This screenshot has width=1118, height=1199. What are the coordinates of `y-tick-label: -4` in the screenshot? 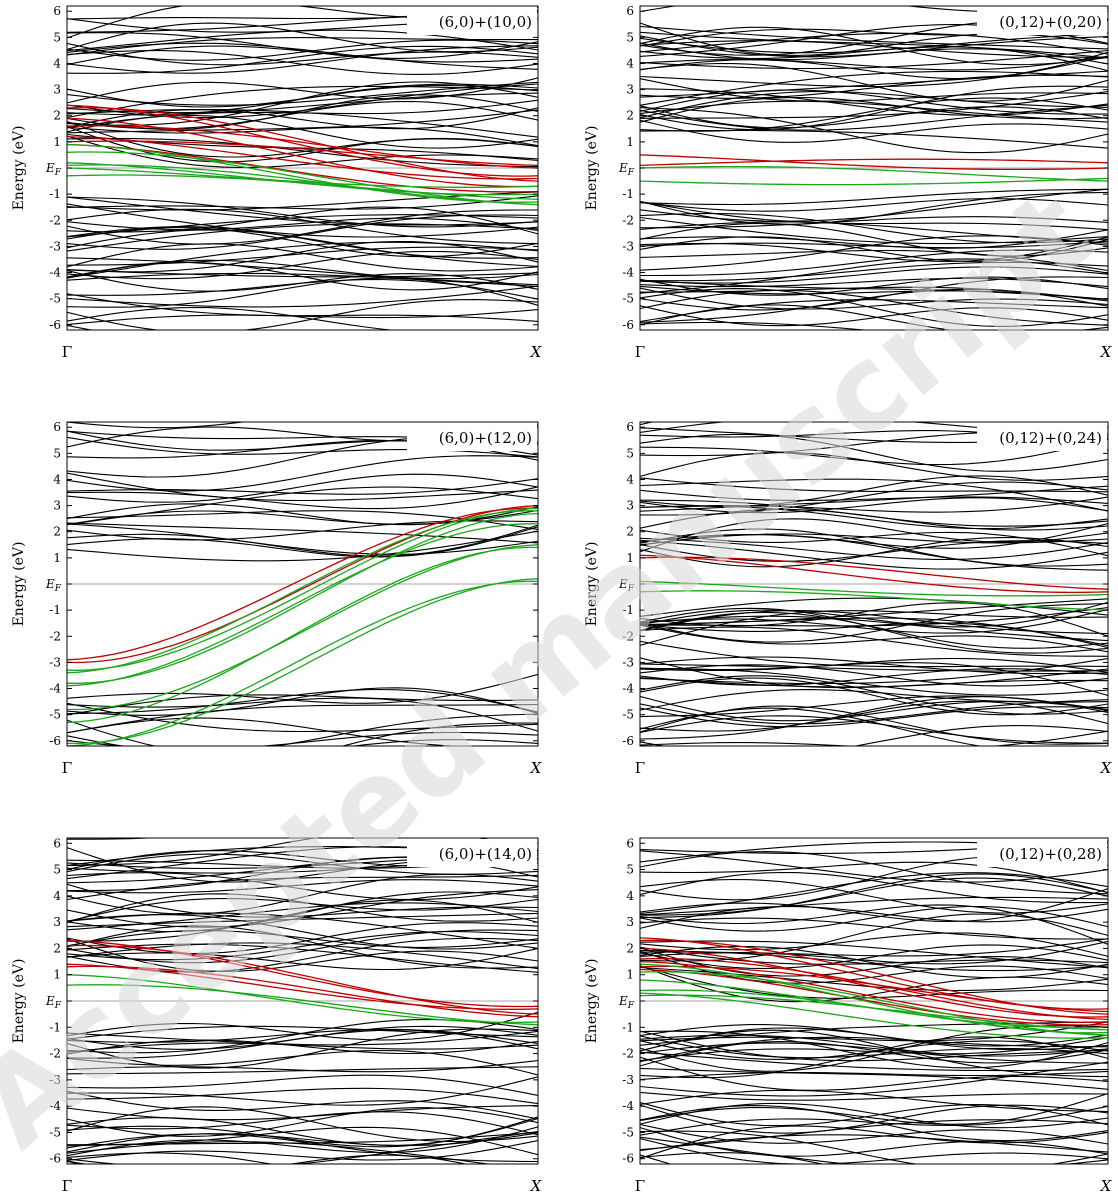 It's located at (628, 689).